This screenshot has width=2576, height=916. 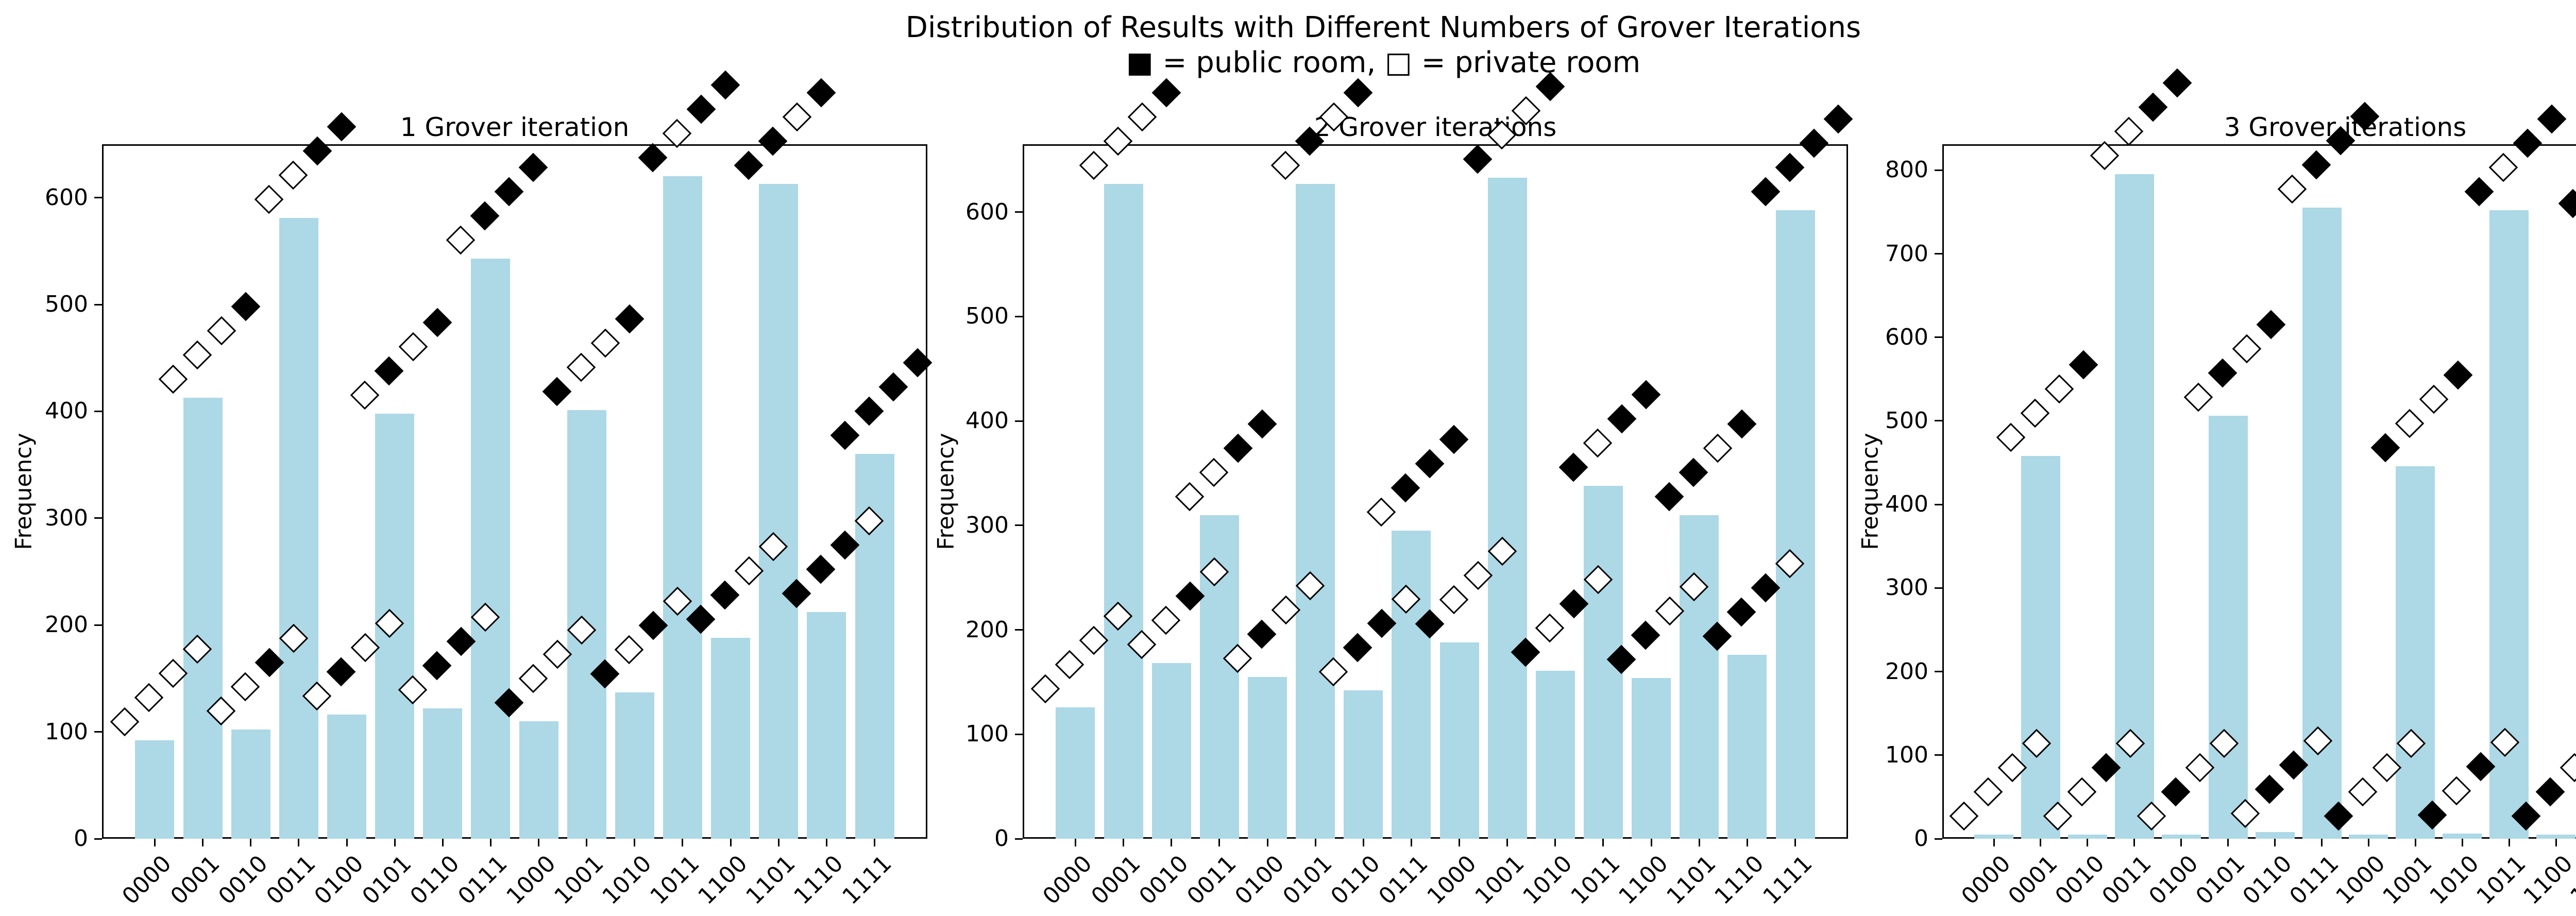 I want to click on x-tick-label: 0001, so click(x=195, y=880).